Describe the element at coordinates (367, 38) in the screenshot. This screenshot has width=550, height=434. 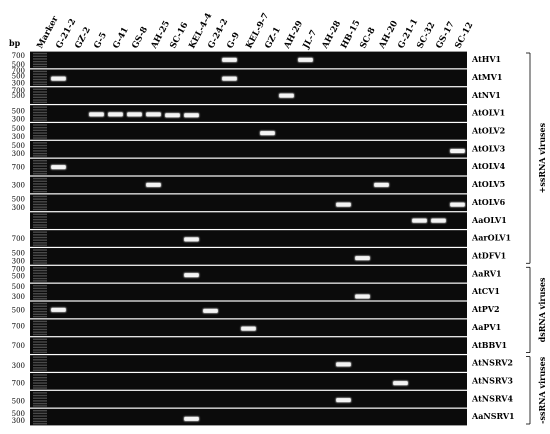
I see `lane-label: SC-8` at that location.